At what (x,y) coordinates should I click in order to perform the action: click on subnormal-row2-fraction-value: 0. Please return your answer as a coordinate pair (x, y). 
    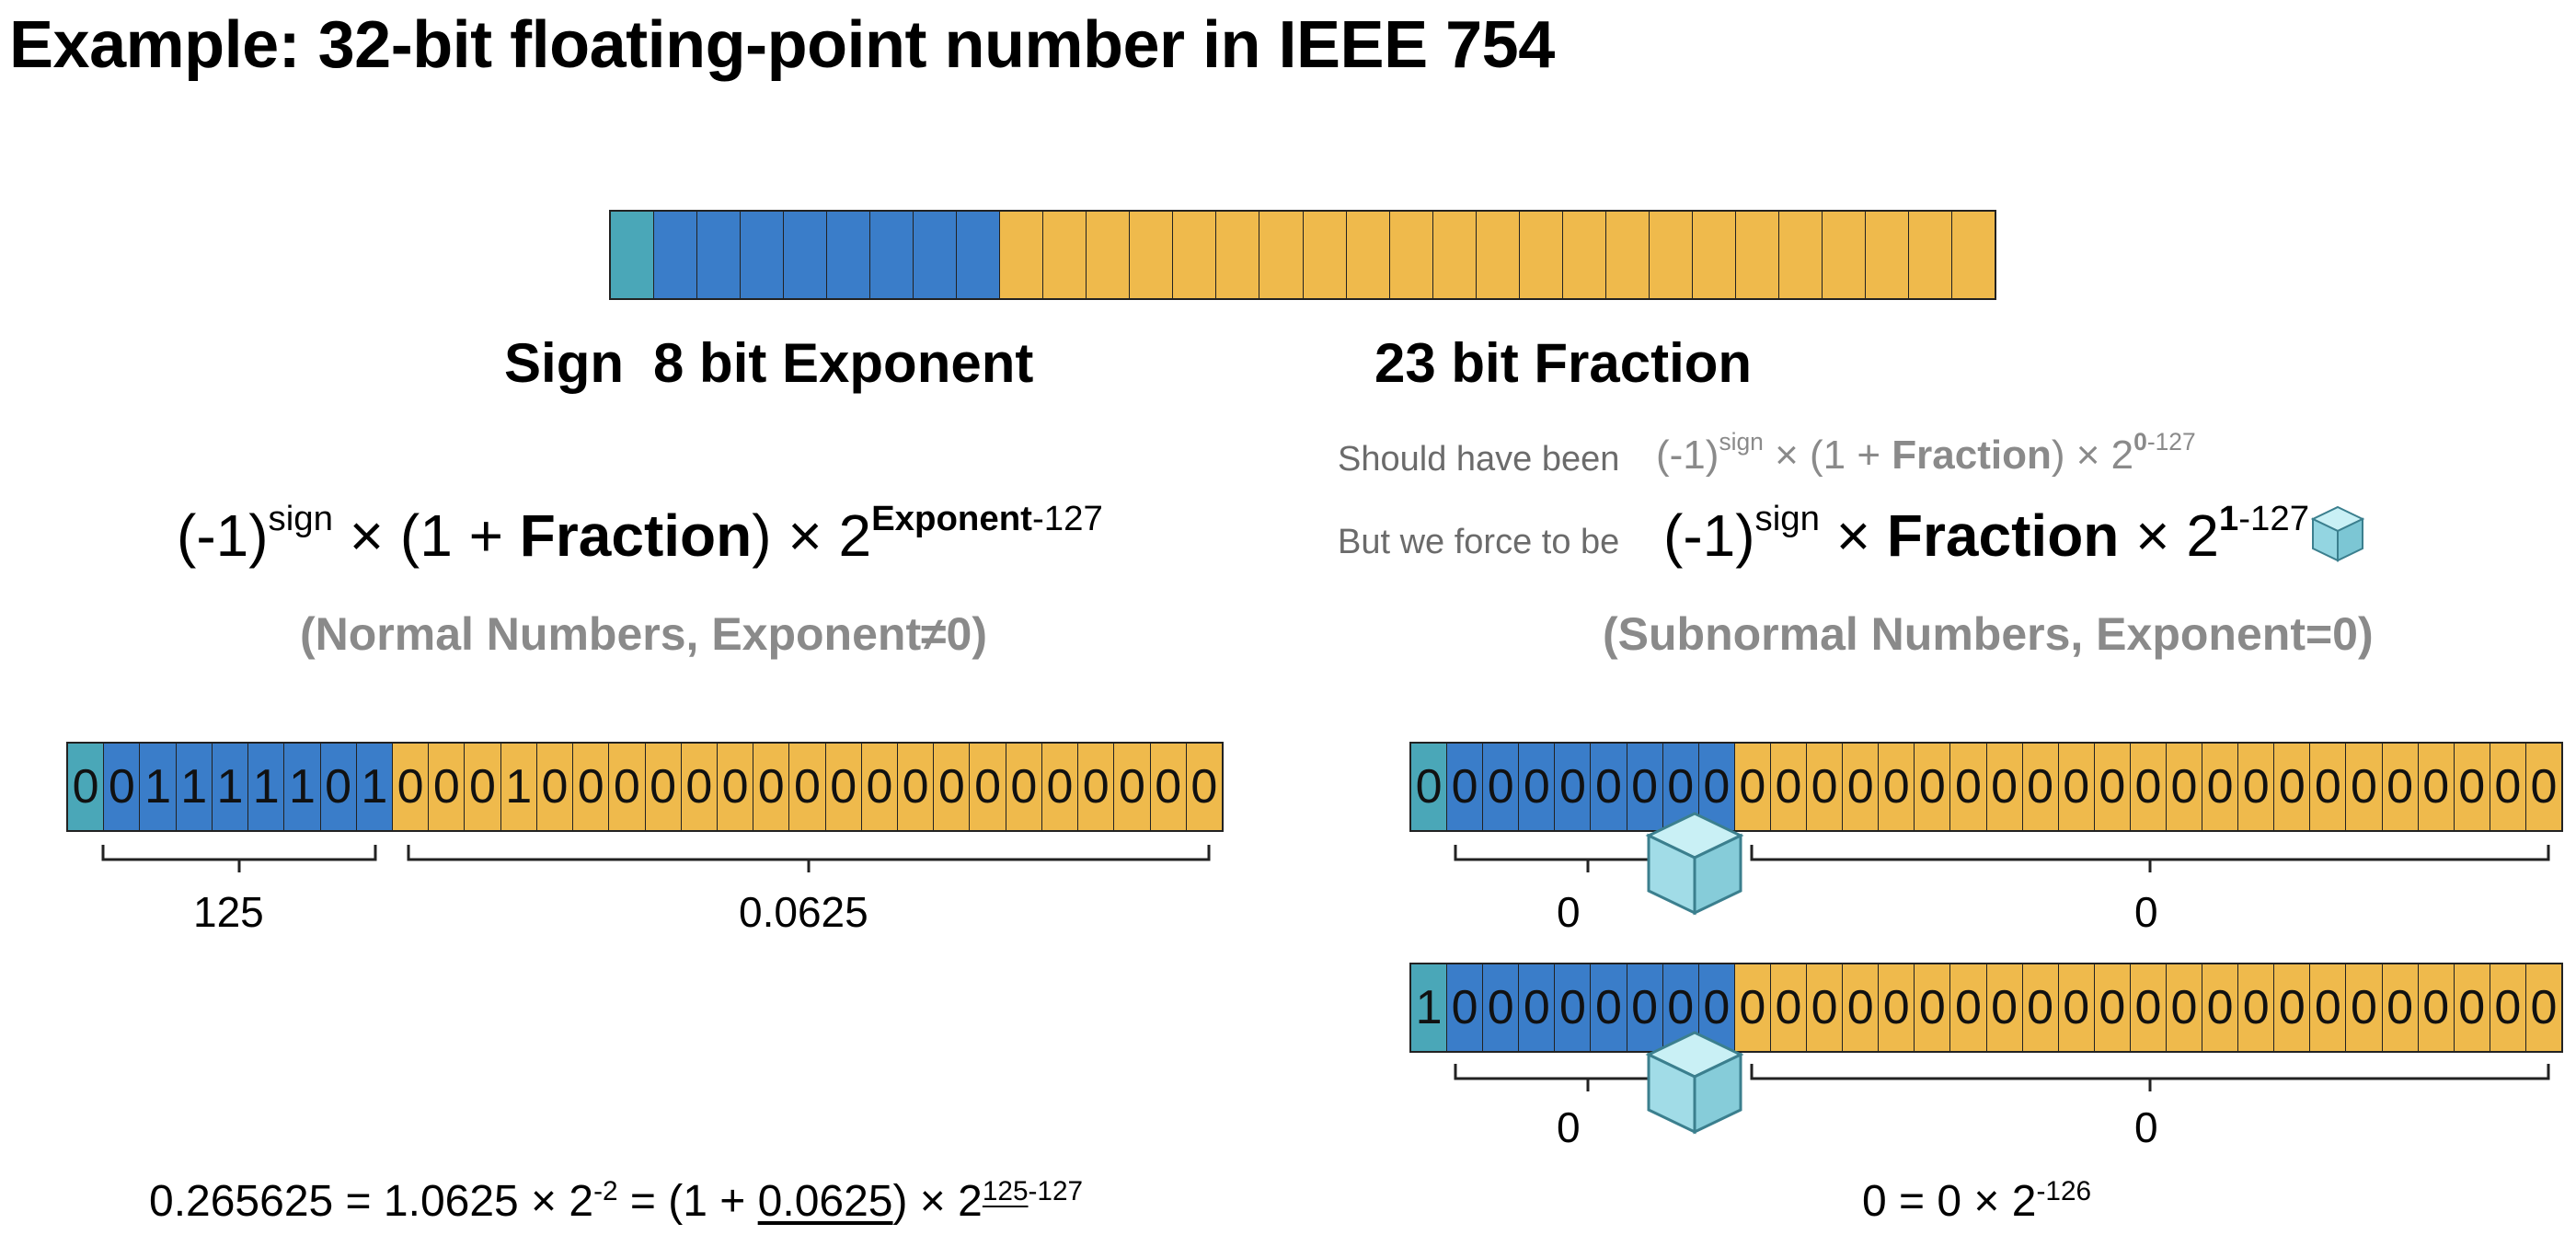
    Looking at the image, I should click on (2146, 1127).